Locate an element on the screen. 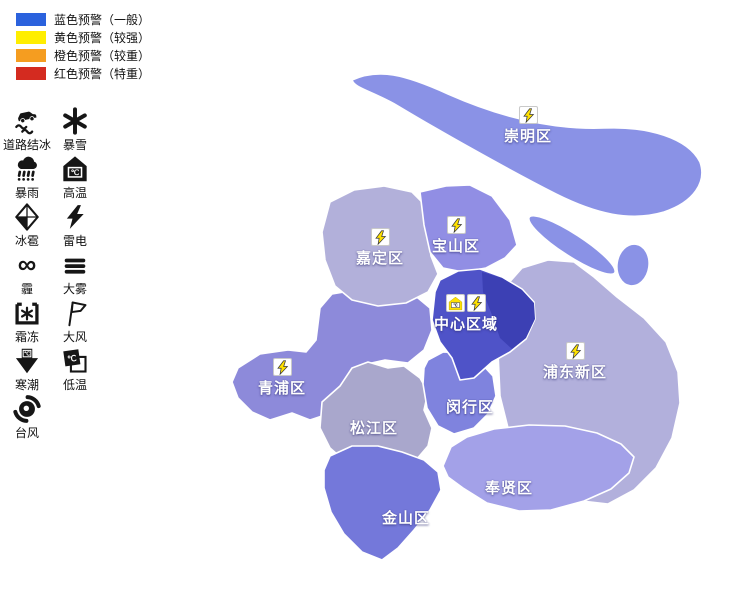 The width and height of the screenshot is (750, 592). typhoon-icon is located at coordinates (27, 409).